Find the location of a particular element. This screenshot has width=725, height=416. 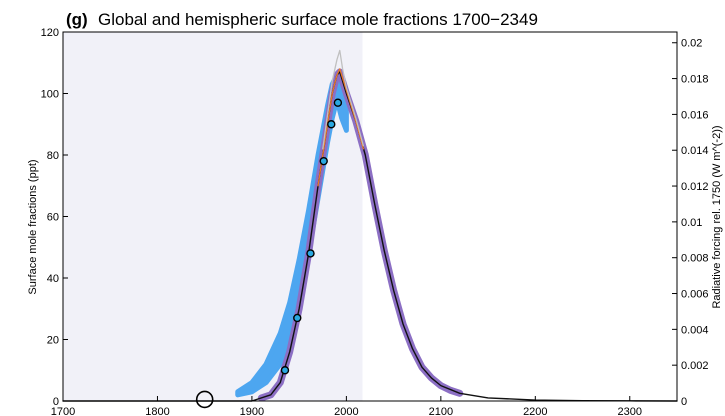

y2-tick-label-3: 0.006 is located at coordinates (695, 295).